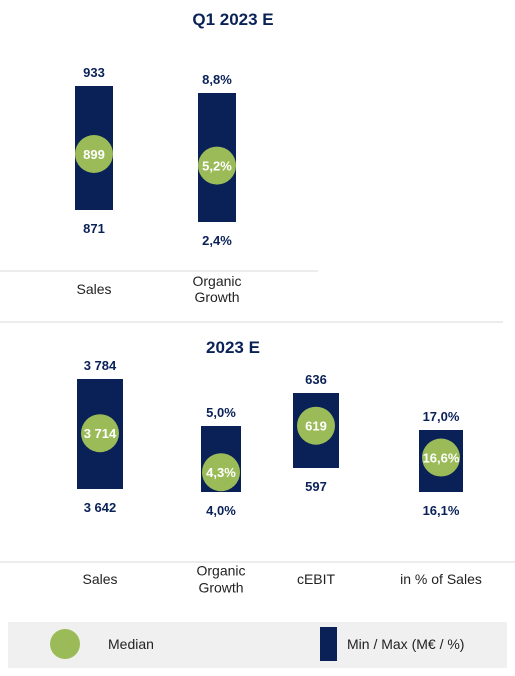 The image size is (515, 676). Describe the element at coordinates (406, 644) in the screenshot. I see `minmax-legend-label: Min / Max (M€ / %)` at that location.